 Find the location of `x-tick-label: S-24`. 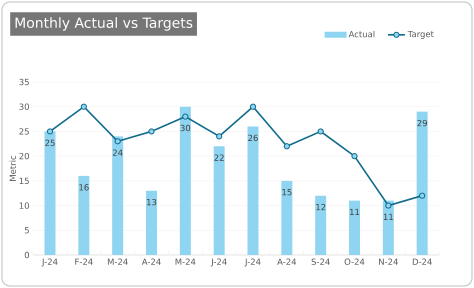

x-tick-label: S-24 is located at coordinates (321, 261).